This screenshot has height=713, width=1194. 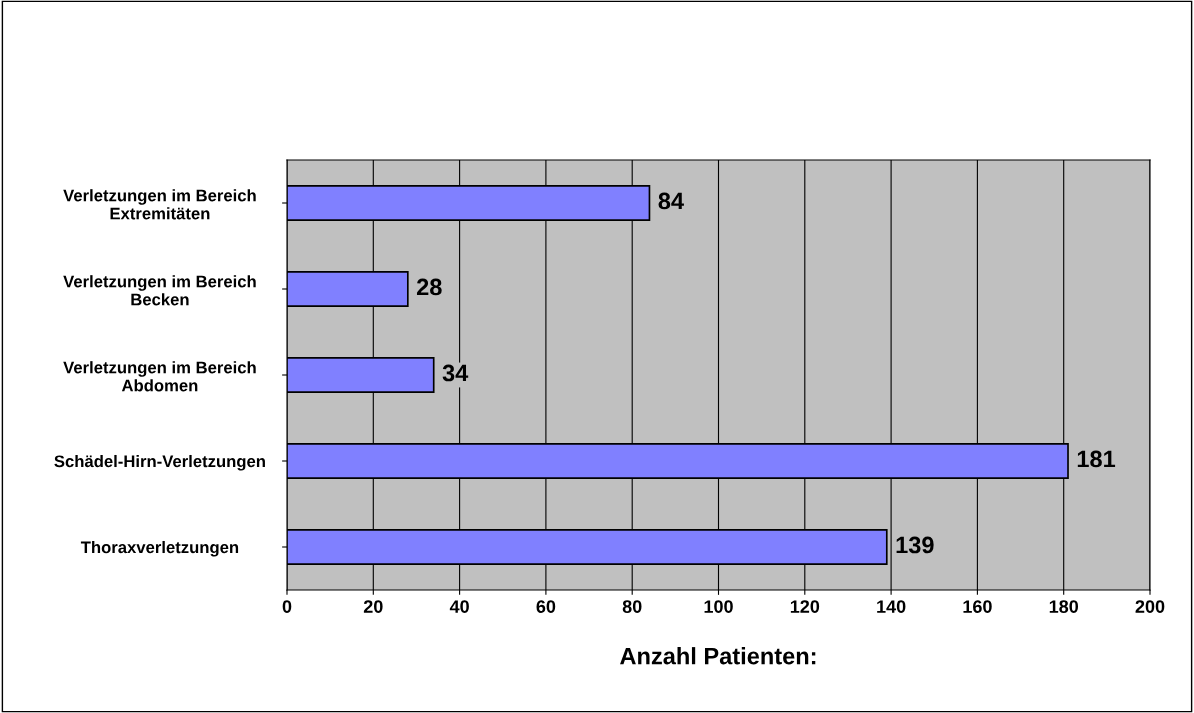 What do you see at coordinates (287, 606) in the screenshot?
I see `x-tick-label: 0` at bounding box center [287, 606].